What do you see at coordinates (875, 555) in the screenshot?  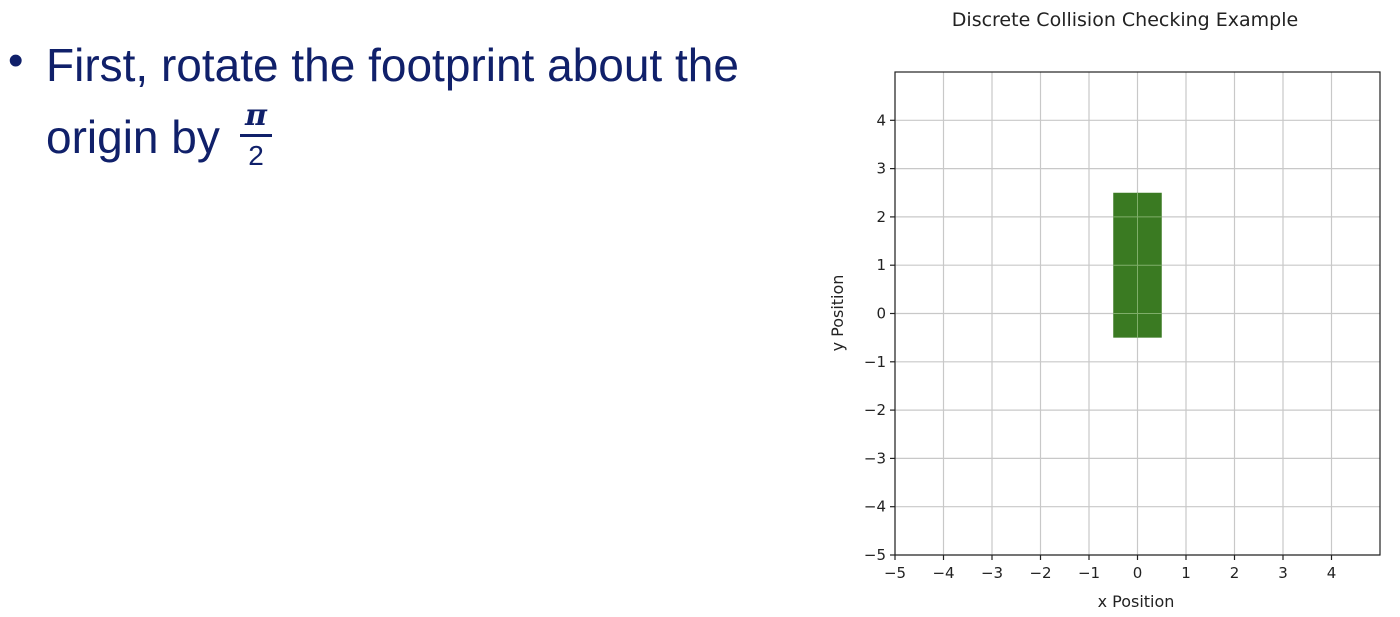 I see `y-tick-label: −5` at bounding box center [875, 555].